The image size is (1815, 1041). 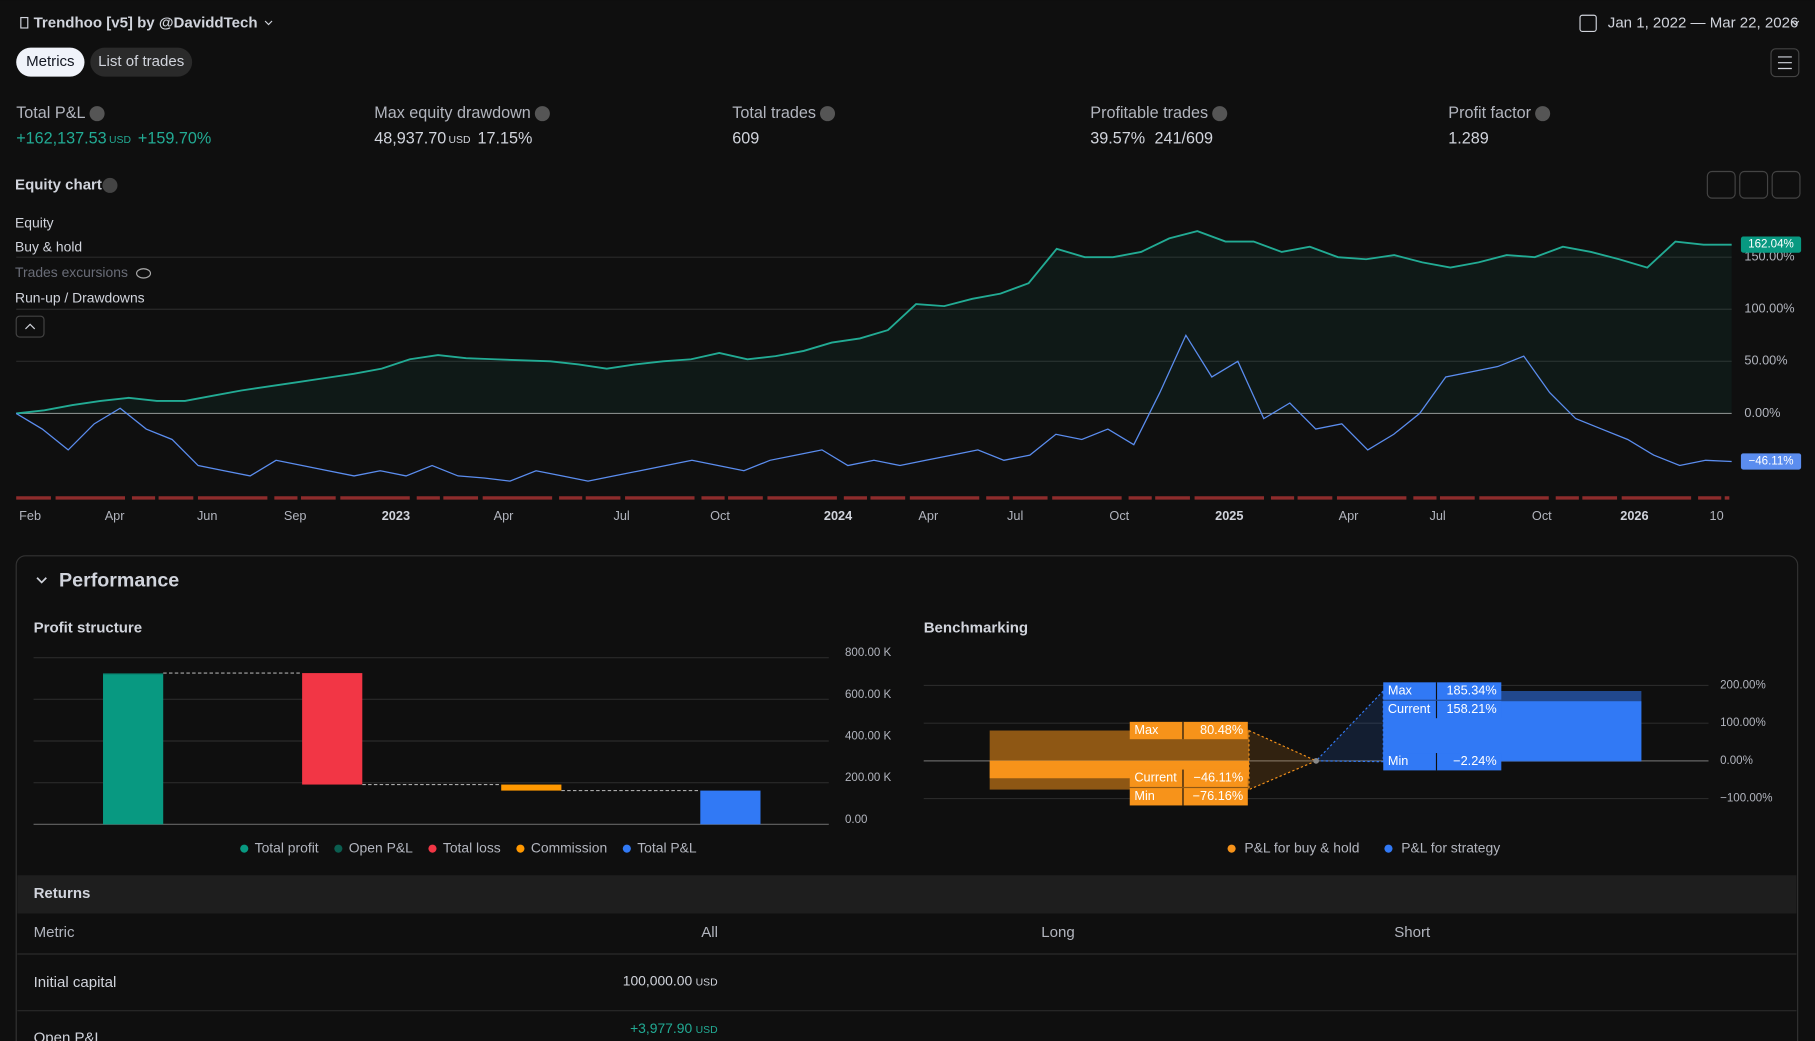 I want to click on range-fan, so click(x=1349, y=726).